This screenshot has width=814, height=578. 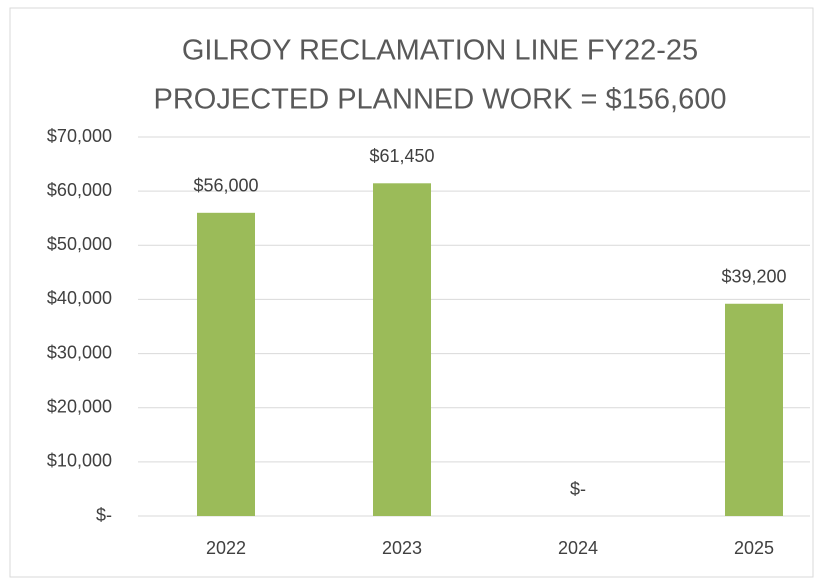 What do you see at coordinates (79, 461) in the screenshot?
I see `y-tick-label: $10,000` at bounding box center [79, 461].